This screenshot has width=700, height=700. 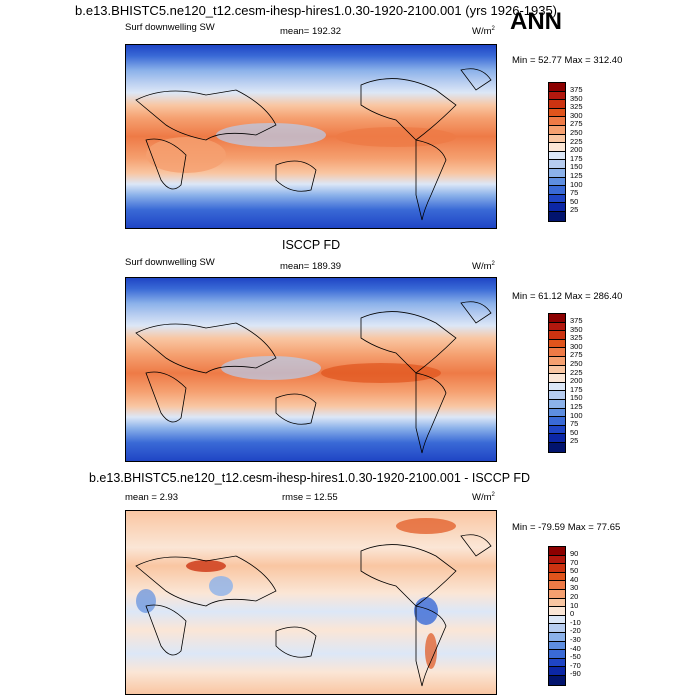 I want to click on panel1-map, so click(x=311, y=136).